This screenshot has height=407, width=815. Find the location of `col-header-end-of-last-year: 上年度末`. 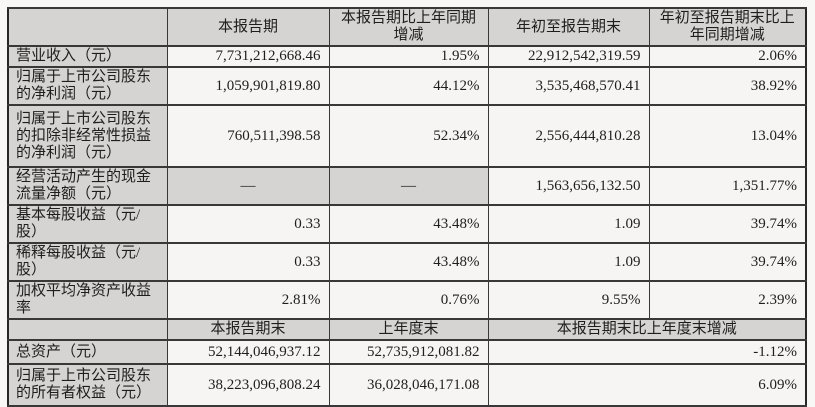

col-header-end-of-last-year: 上年度末 is located at coordinates (408, 329).